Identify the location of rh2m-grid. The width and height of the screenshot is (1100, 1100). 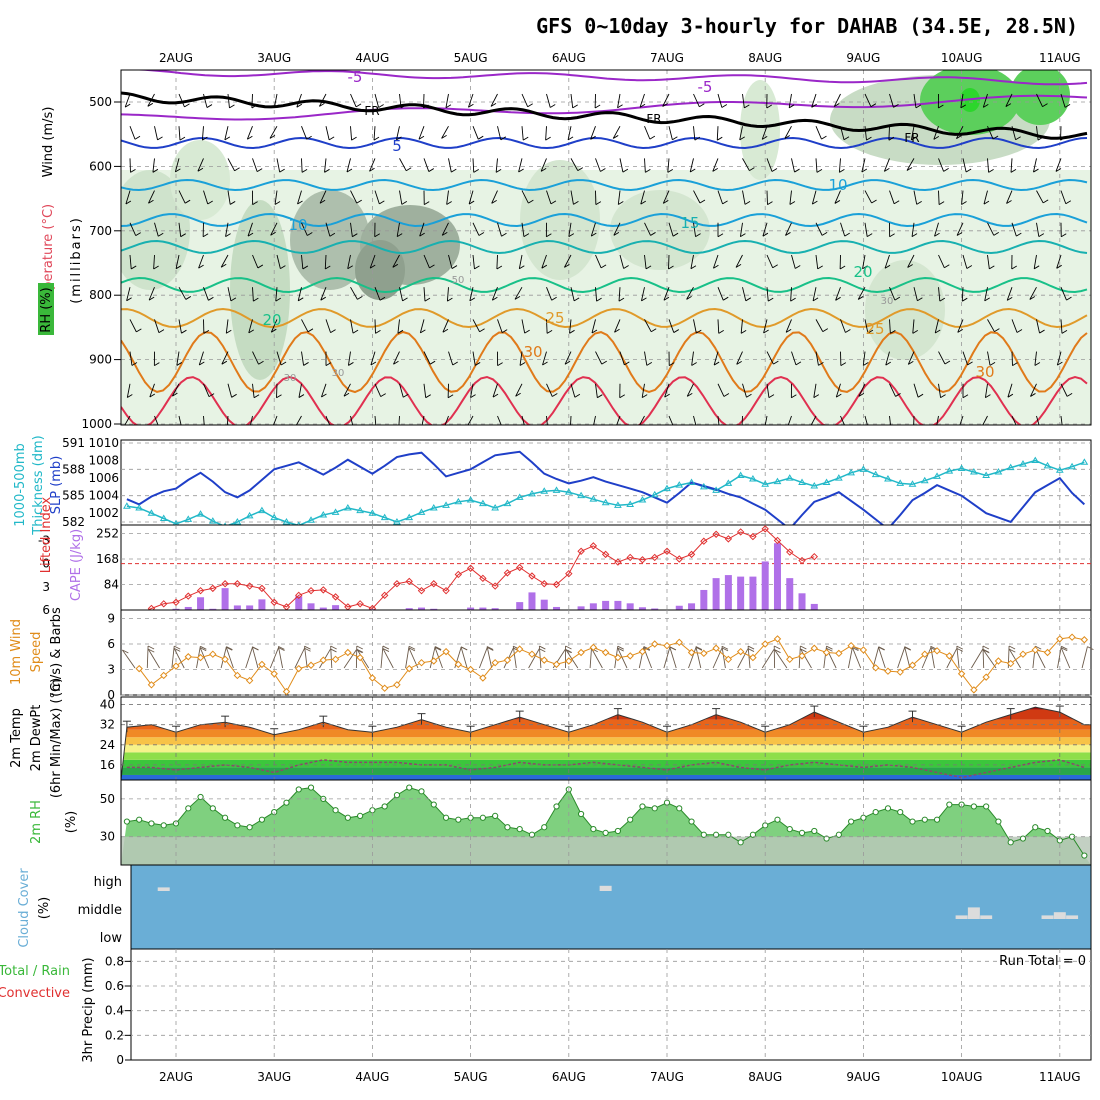
(606, 822).